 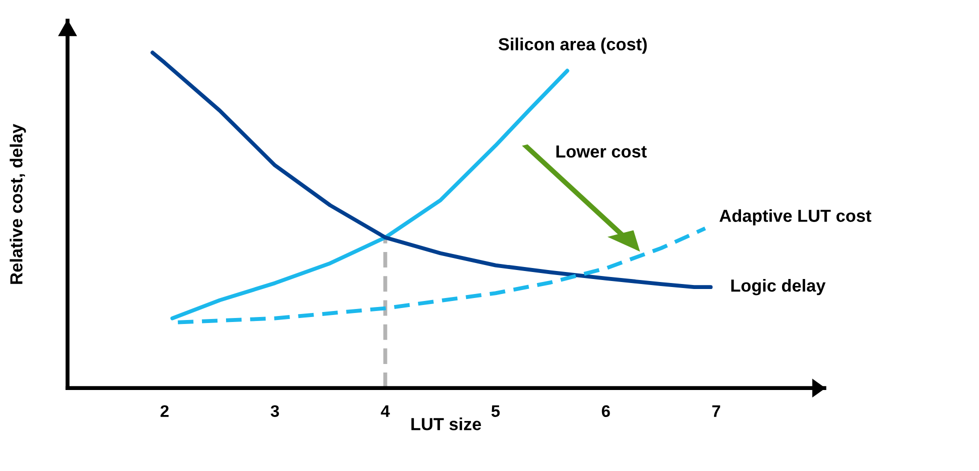 What do you see at coordinates (495, 411) in the screenshot?
I see `x-tick-label: 5` at bounding box center [495, 411].